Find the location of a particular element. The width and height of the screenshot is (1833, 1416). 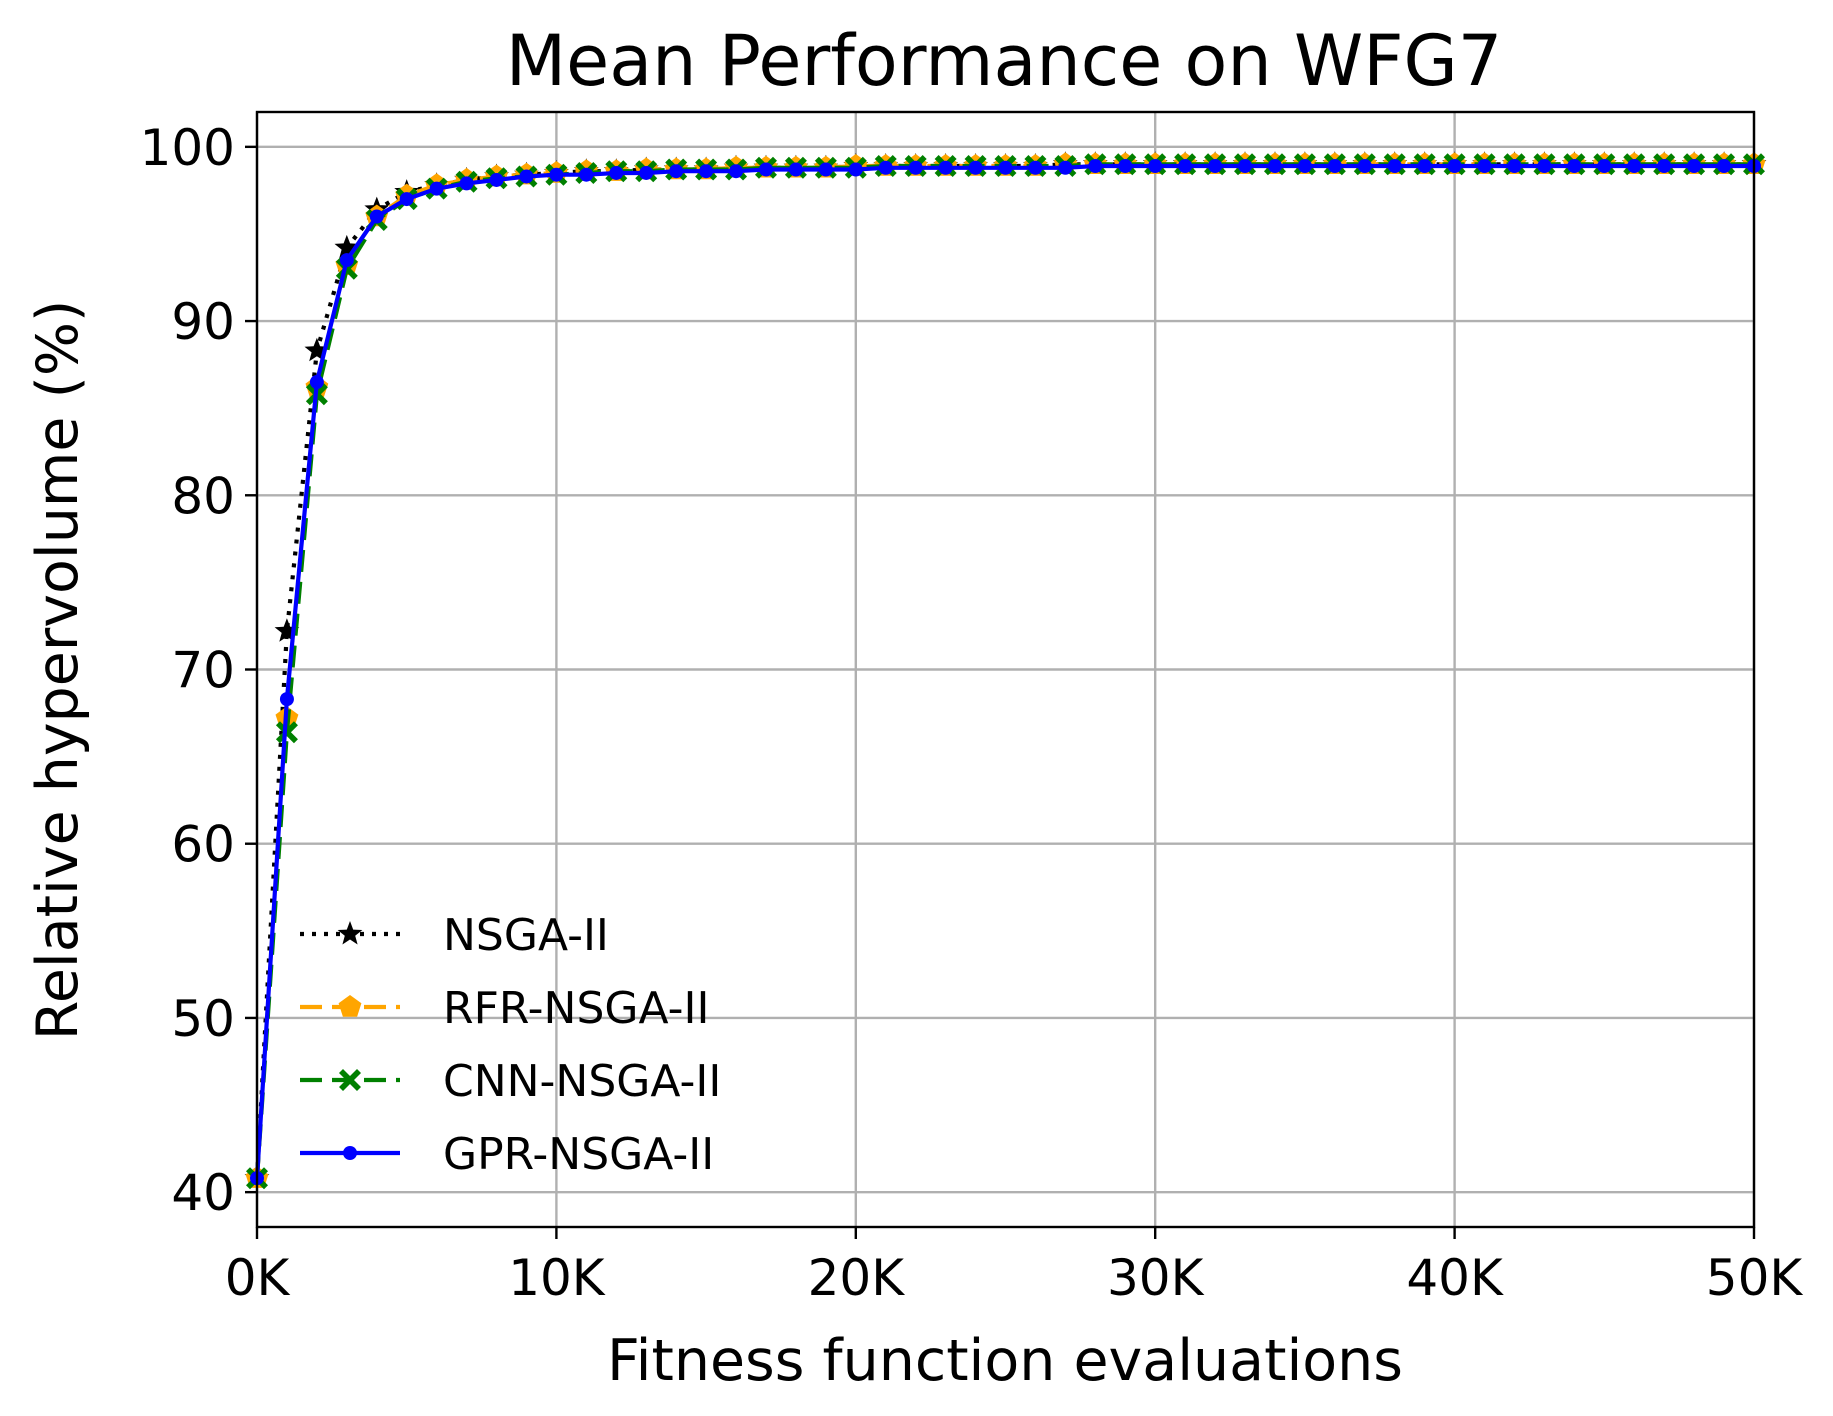

x-tick-label: 20K is located at coordinates (857, 1278).